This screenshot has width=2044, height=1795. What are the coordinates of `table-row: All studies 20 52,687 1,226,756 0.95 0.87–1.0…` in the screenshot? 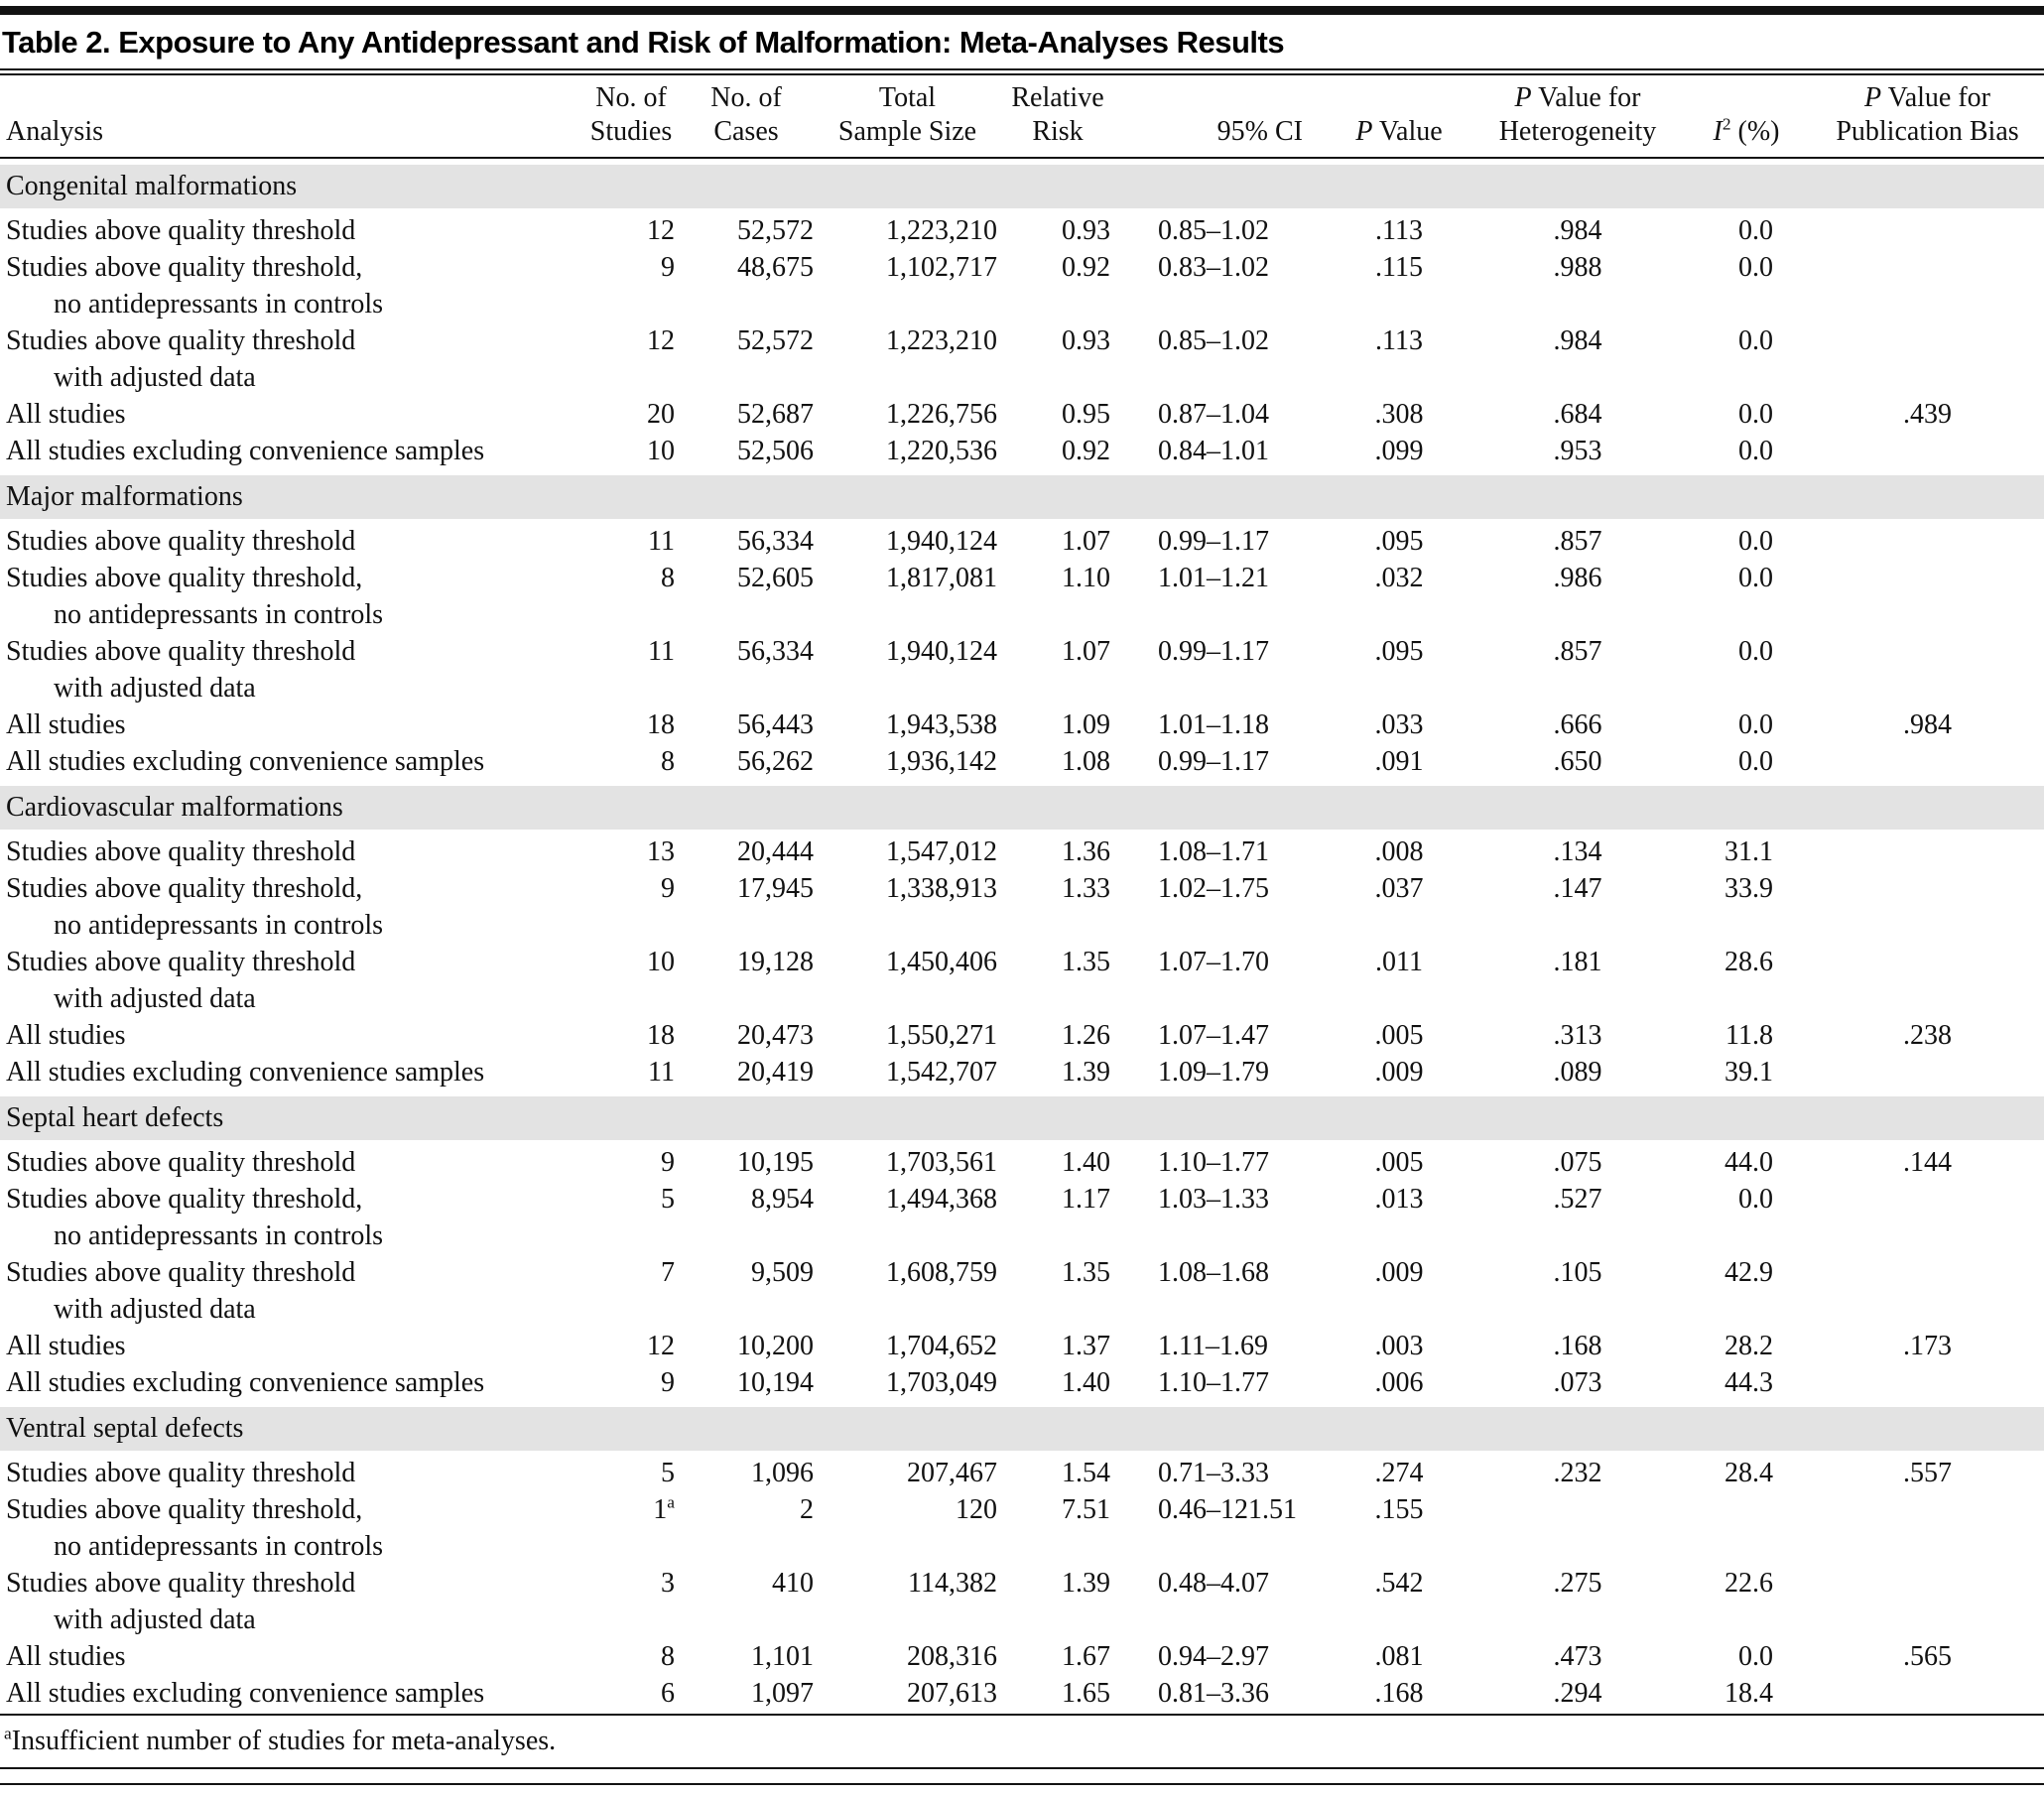 It's located at (1022, 414).